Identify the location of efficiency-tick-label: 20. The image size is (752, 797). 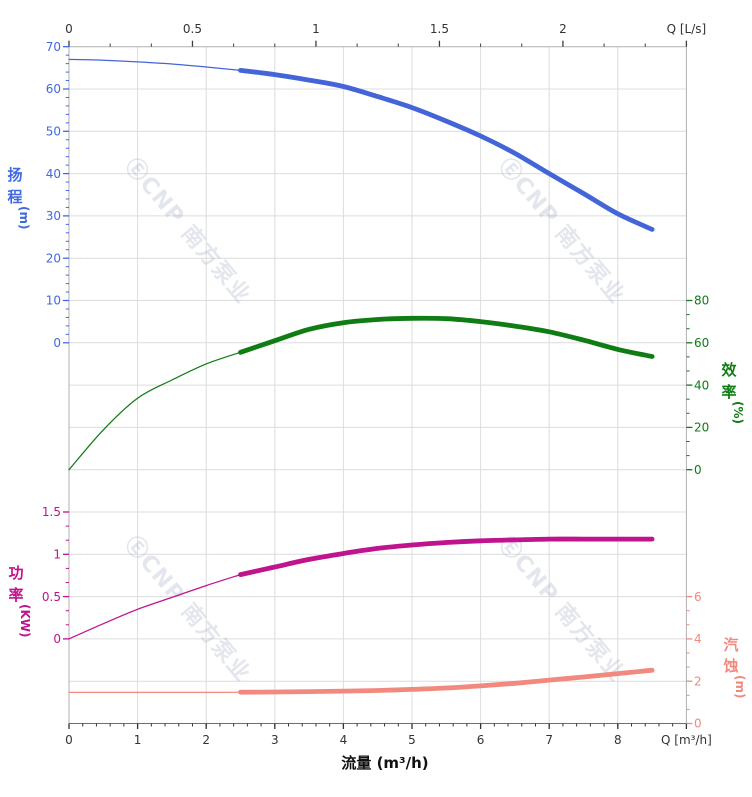
(701, 428).